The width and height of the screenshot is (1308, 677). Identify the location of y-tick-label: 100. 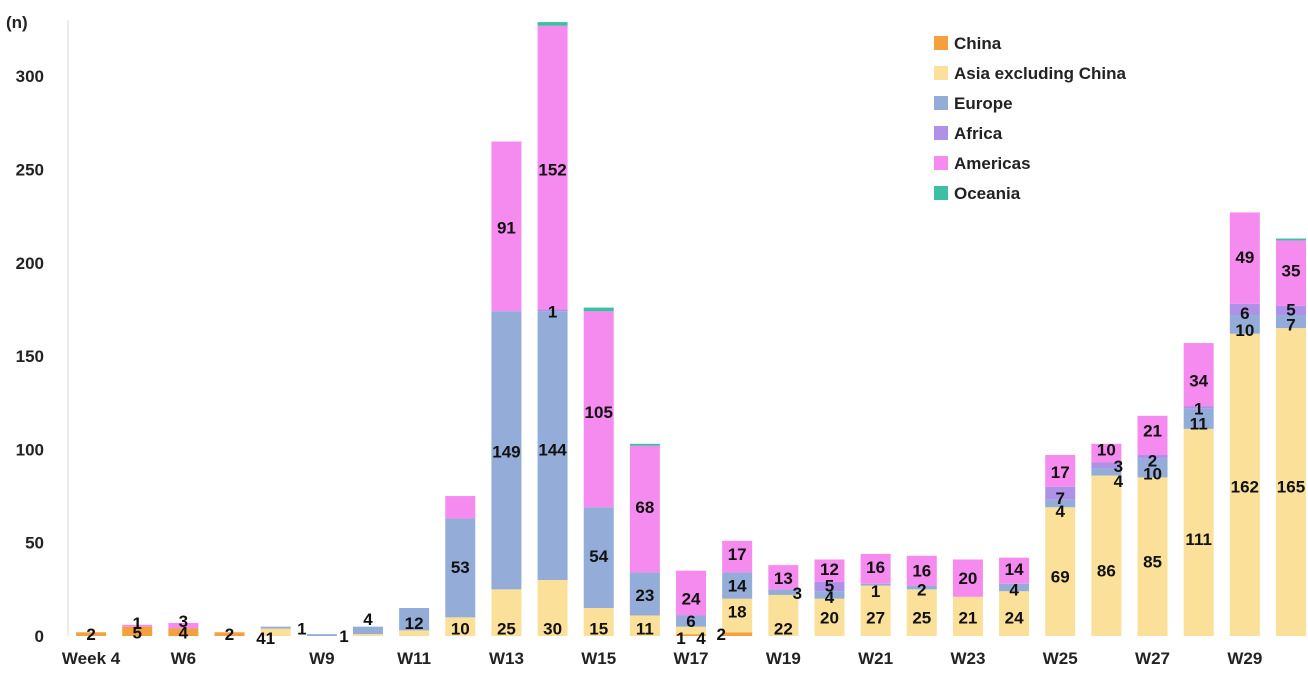
(30, 449).